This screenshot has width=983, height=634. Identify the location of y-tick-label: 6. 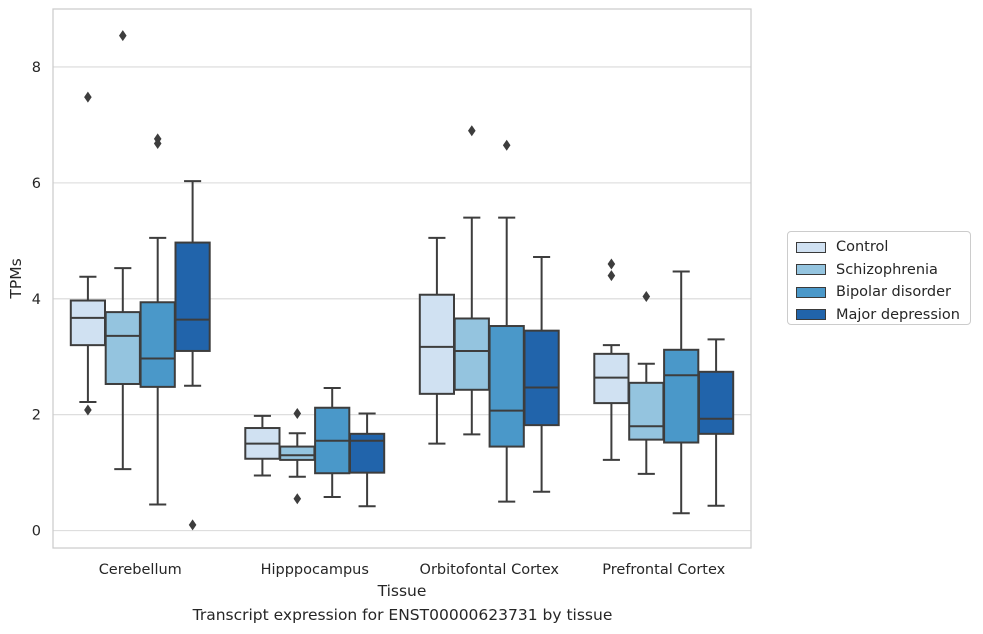
(36, 184).